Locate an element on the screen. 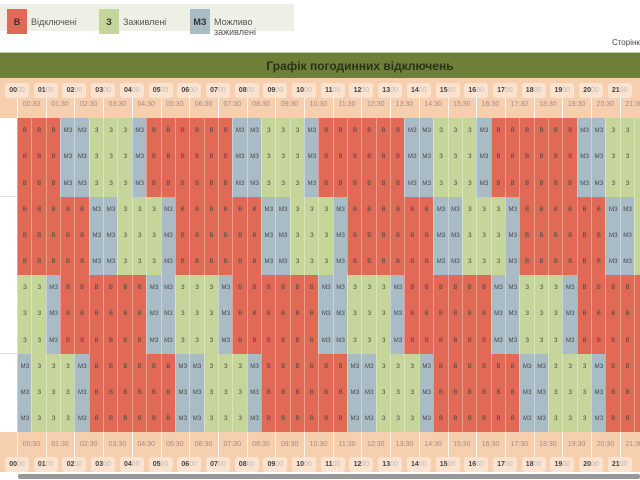 The width and height of the screenshot is (640, 480). hour-value: 14 is located at coordinates (415, 90).